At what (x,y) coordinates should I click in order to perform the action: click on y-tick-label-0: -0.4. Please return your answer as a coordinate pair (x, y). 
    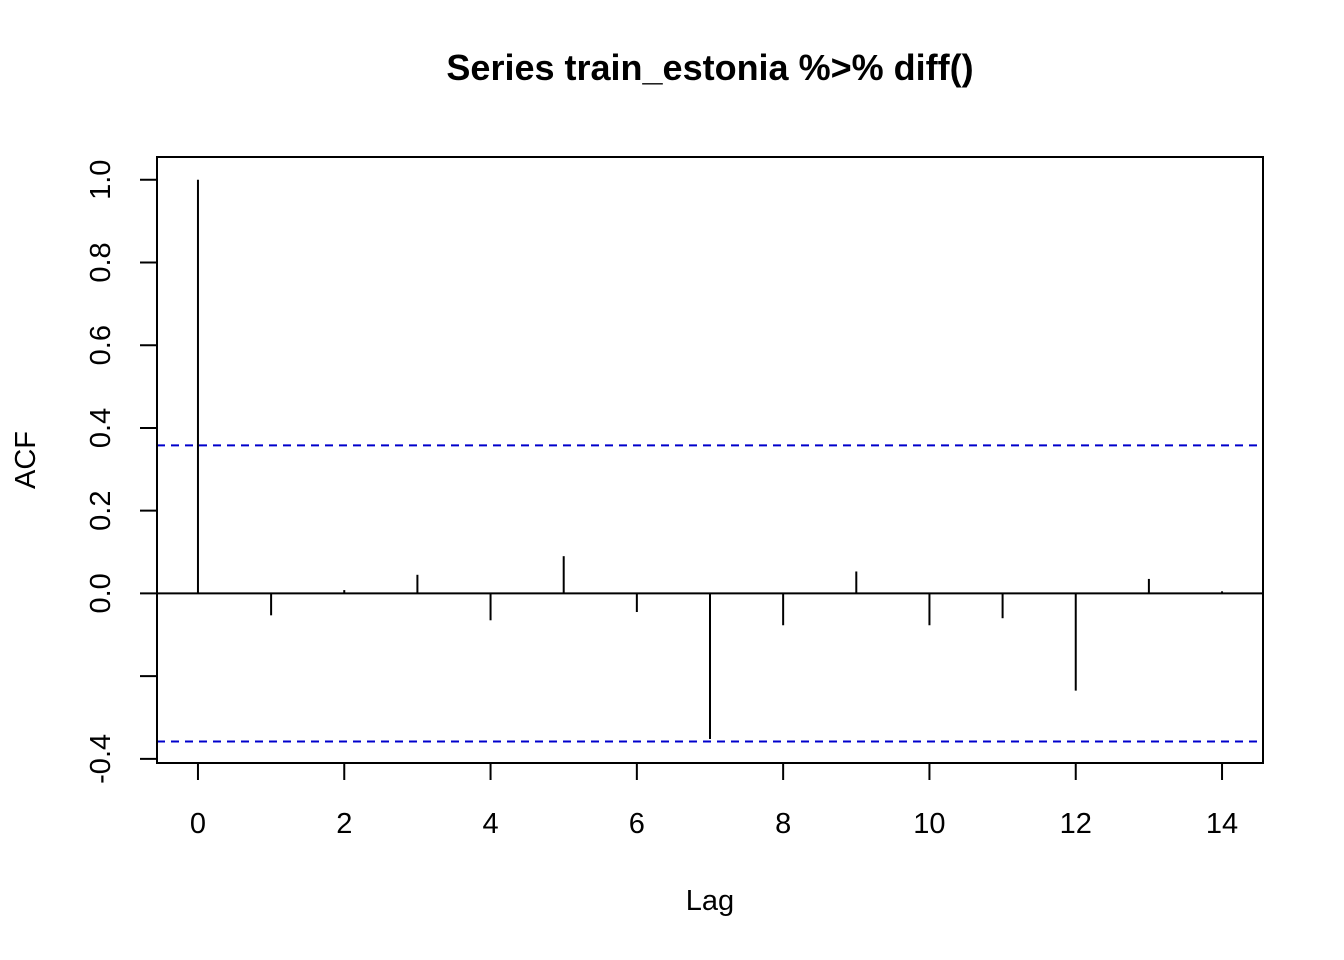
    Looking at the image, I should click on (101, 759).